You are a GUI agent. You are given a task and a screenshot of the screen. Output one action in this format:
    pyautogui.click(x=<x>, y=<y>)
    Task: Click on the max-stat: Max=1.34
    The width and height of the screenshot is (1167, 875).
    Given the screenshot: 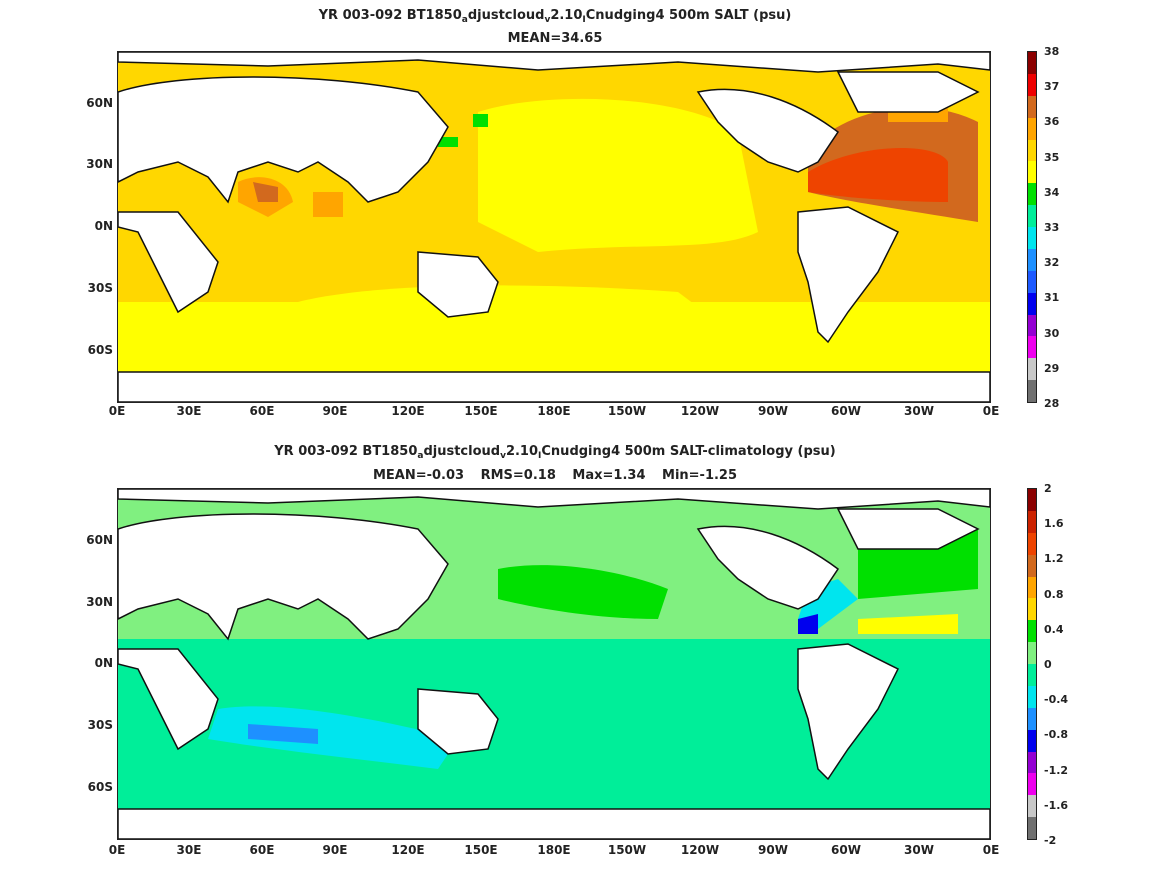 What is the action you would take?
    pyautogui.click(x=609, y=475)
    